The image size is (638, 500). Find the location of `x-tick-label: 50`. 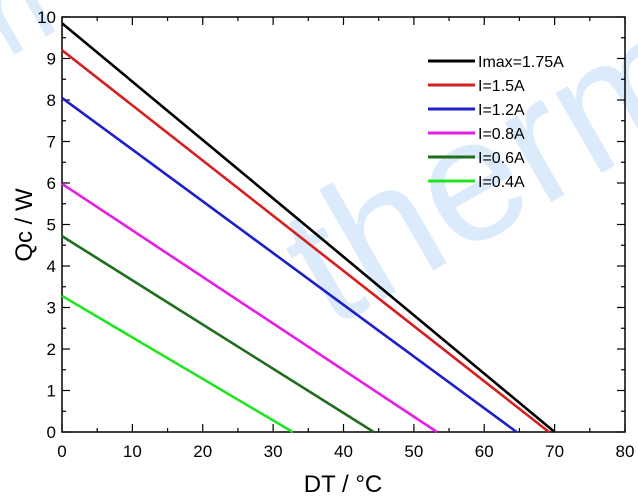

x-tick-label: 50 is located at coordinates (413, 451).